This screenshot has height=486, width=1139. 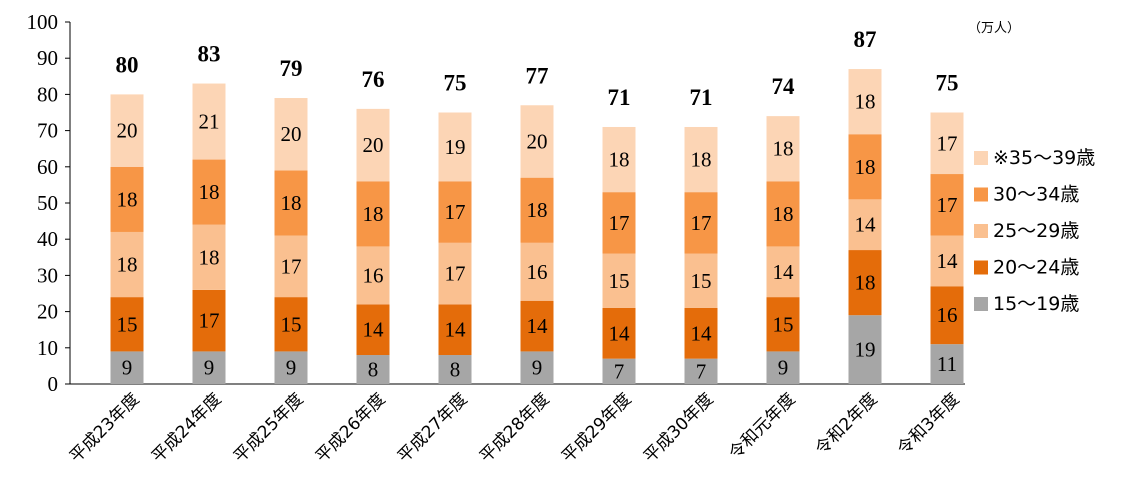 I want to click on bar-total-label: 75, so click(x=947, y=83).